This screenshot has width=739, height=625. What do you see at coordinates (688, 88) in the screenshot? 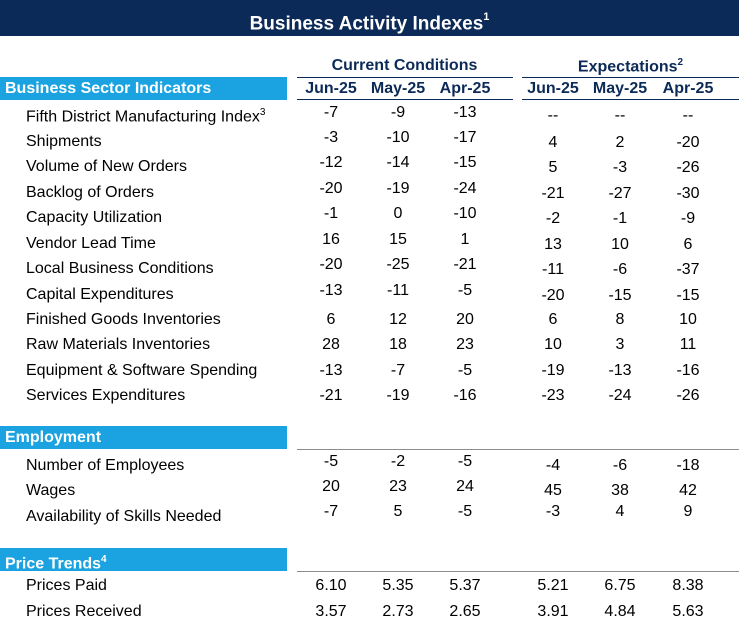
I see `col-header-apr-25-expect: Apr-25` at bounding box center [688, 88].